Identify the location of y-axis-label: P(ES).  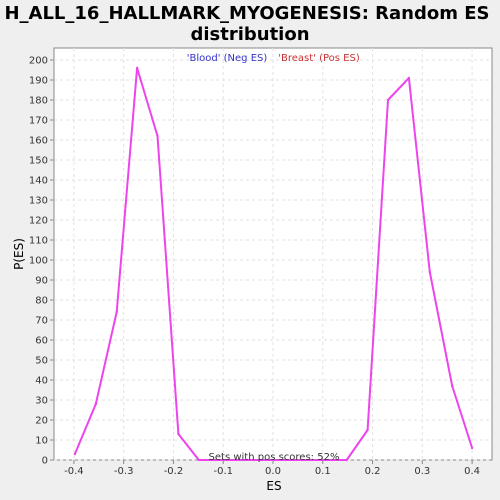
(19, 254).